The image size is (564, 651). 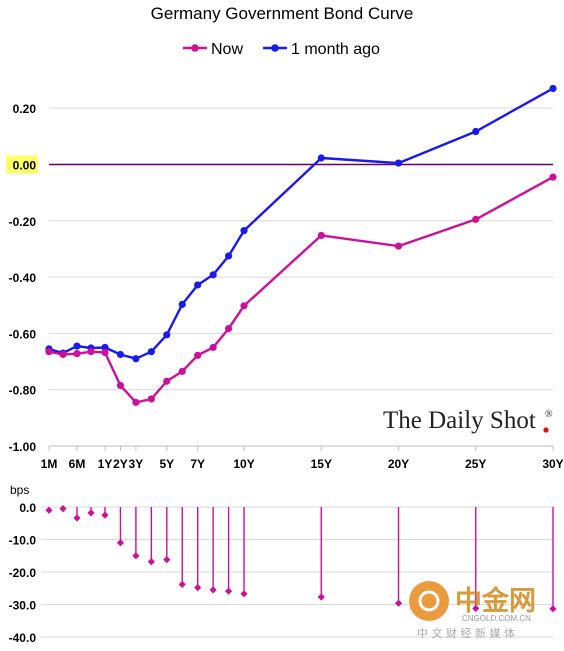 I want to click on top-y-tick-labels: 0.20 0.00 -0.20 -0.40 -0.60 -0.80 -1.00, so click(x=22, y=278).